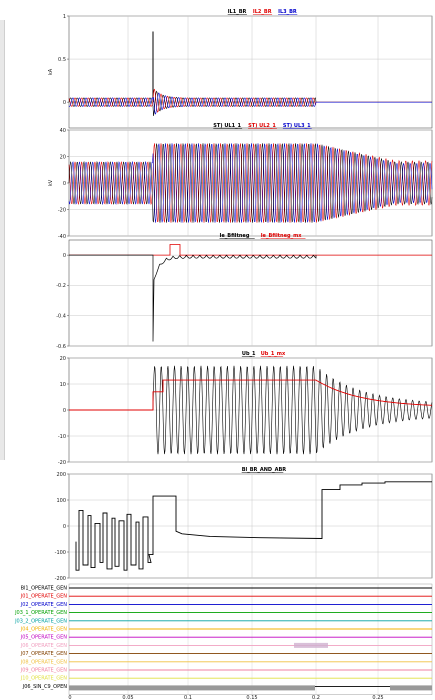  I want to click on legend-entry: Ub_1_mx, so click(273, 354).